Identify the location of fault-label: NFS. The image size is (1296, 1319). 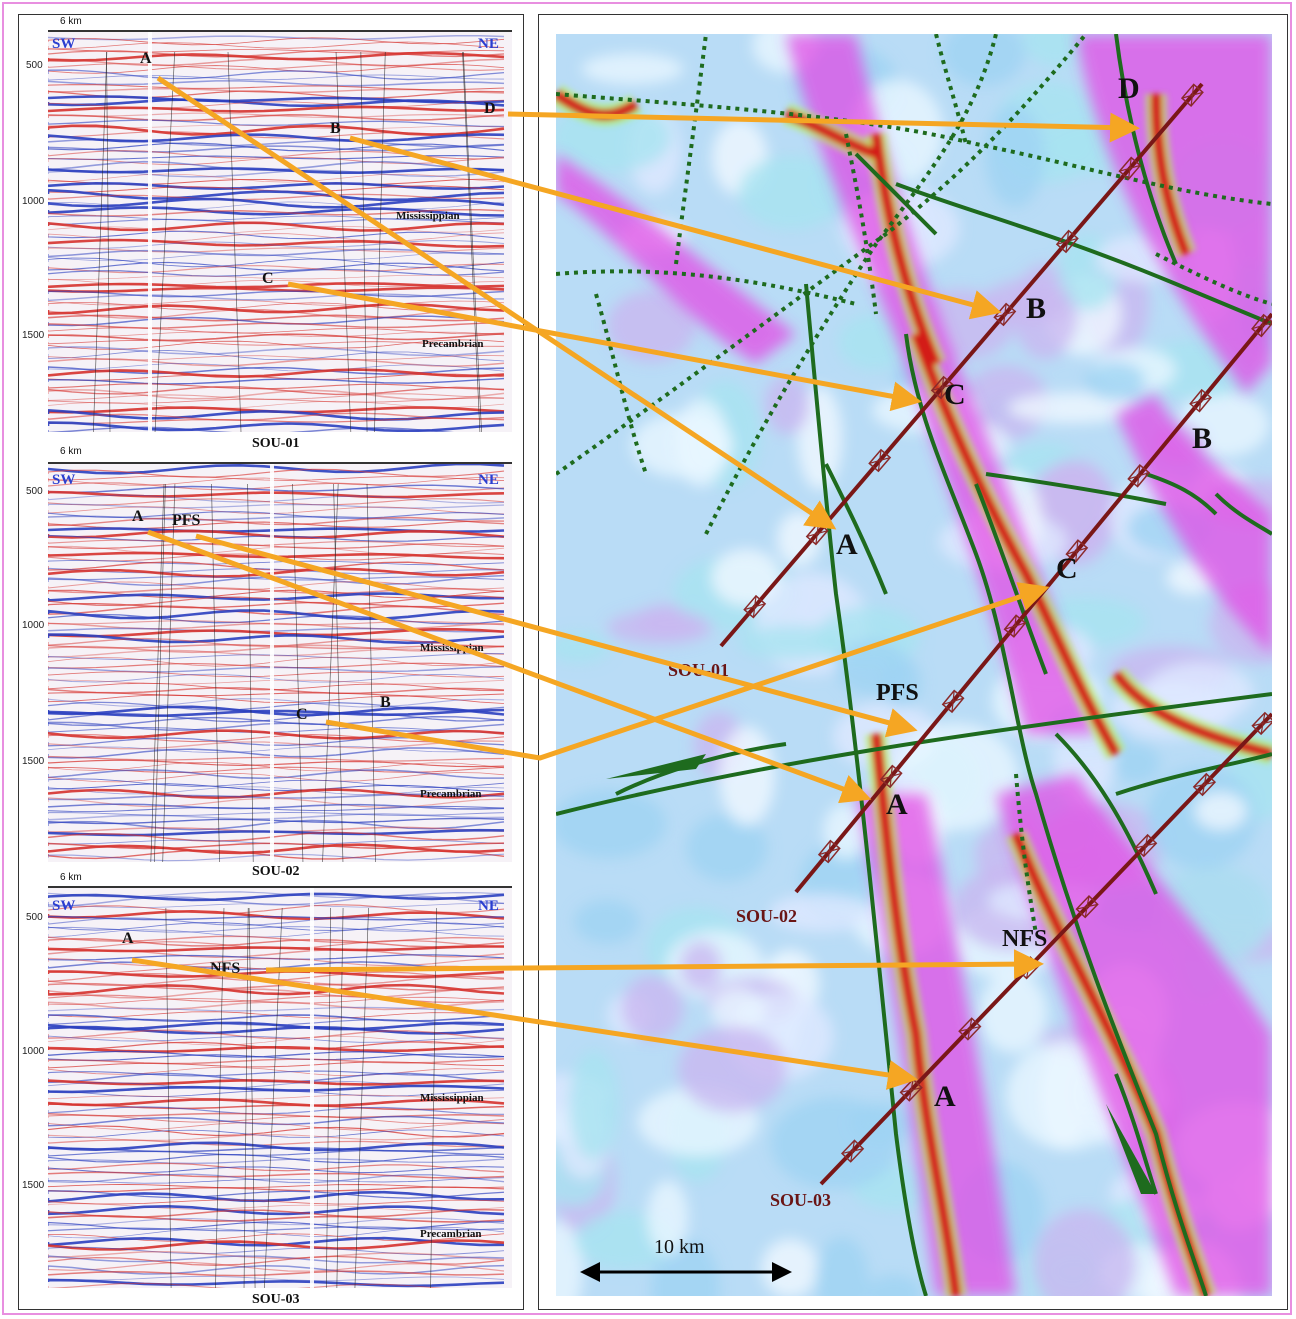
(1025, 939).